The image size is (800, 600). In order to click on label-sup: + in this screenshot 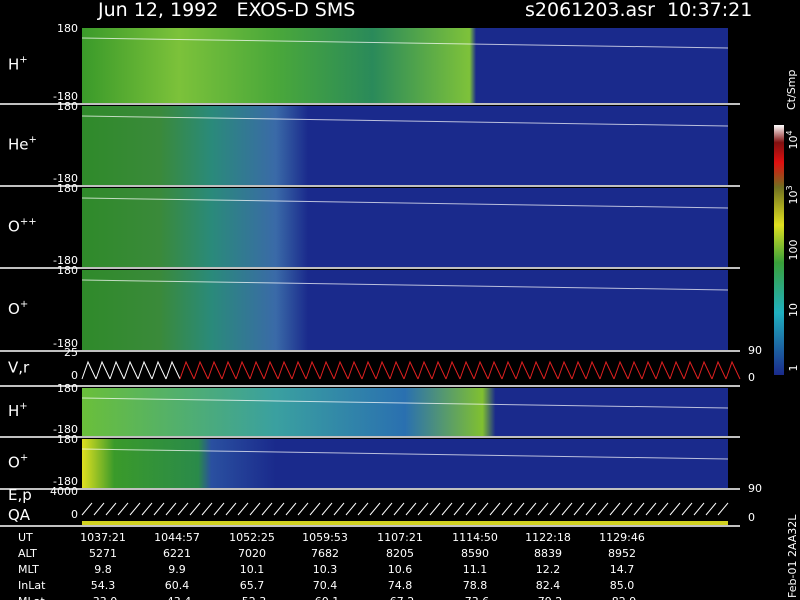, I will do `click(23, 60)`.